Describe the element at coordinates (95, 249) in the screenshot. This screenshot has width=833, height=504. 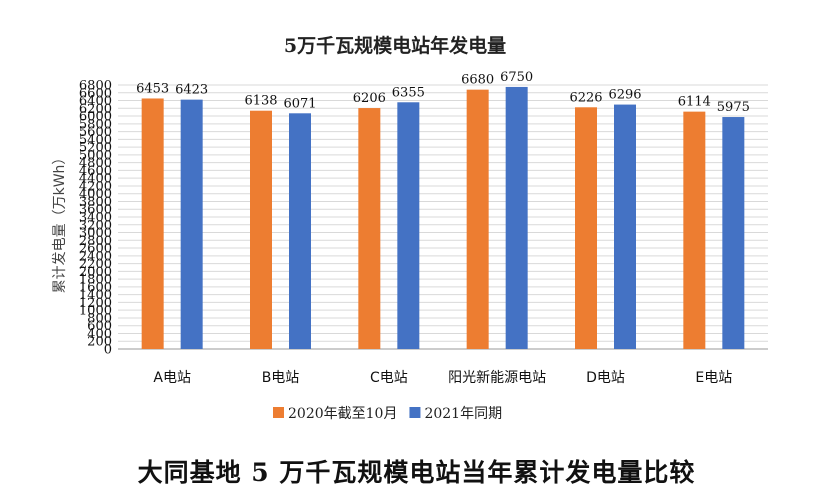
I see `y-tick-label: 2600` at that location.